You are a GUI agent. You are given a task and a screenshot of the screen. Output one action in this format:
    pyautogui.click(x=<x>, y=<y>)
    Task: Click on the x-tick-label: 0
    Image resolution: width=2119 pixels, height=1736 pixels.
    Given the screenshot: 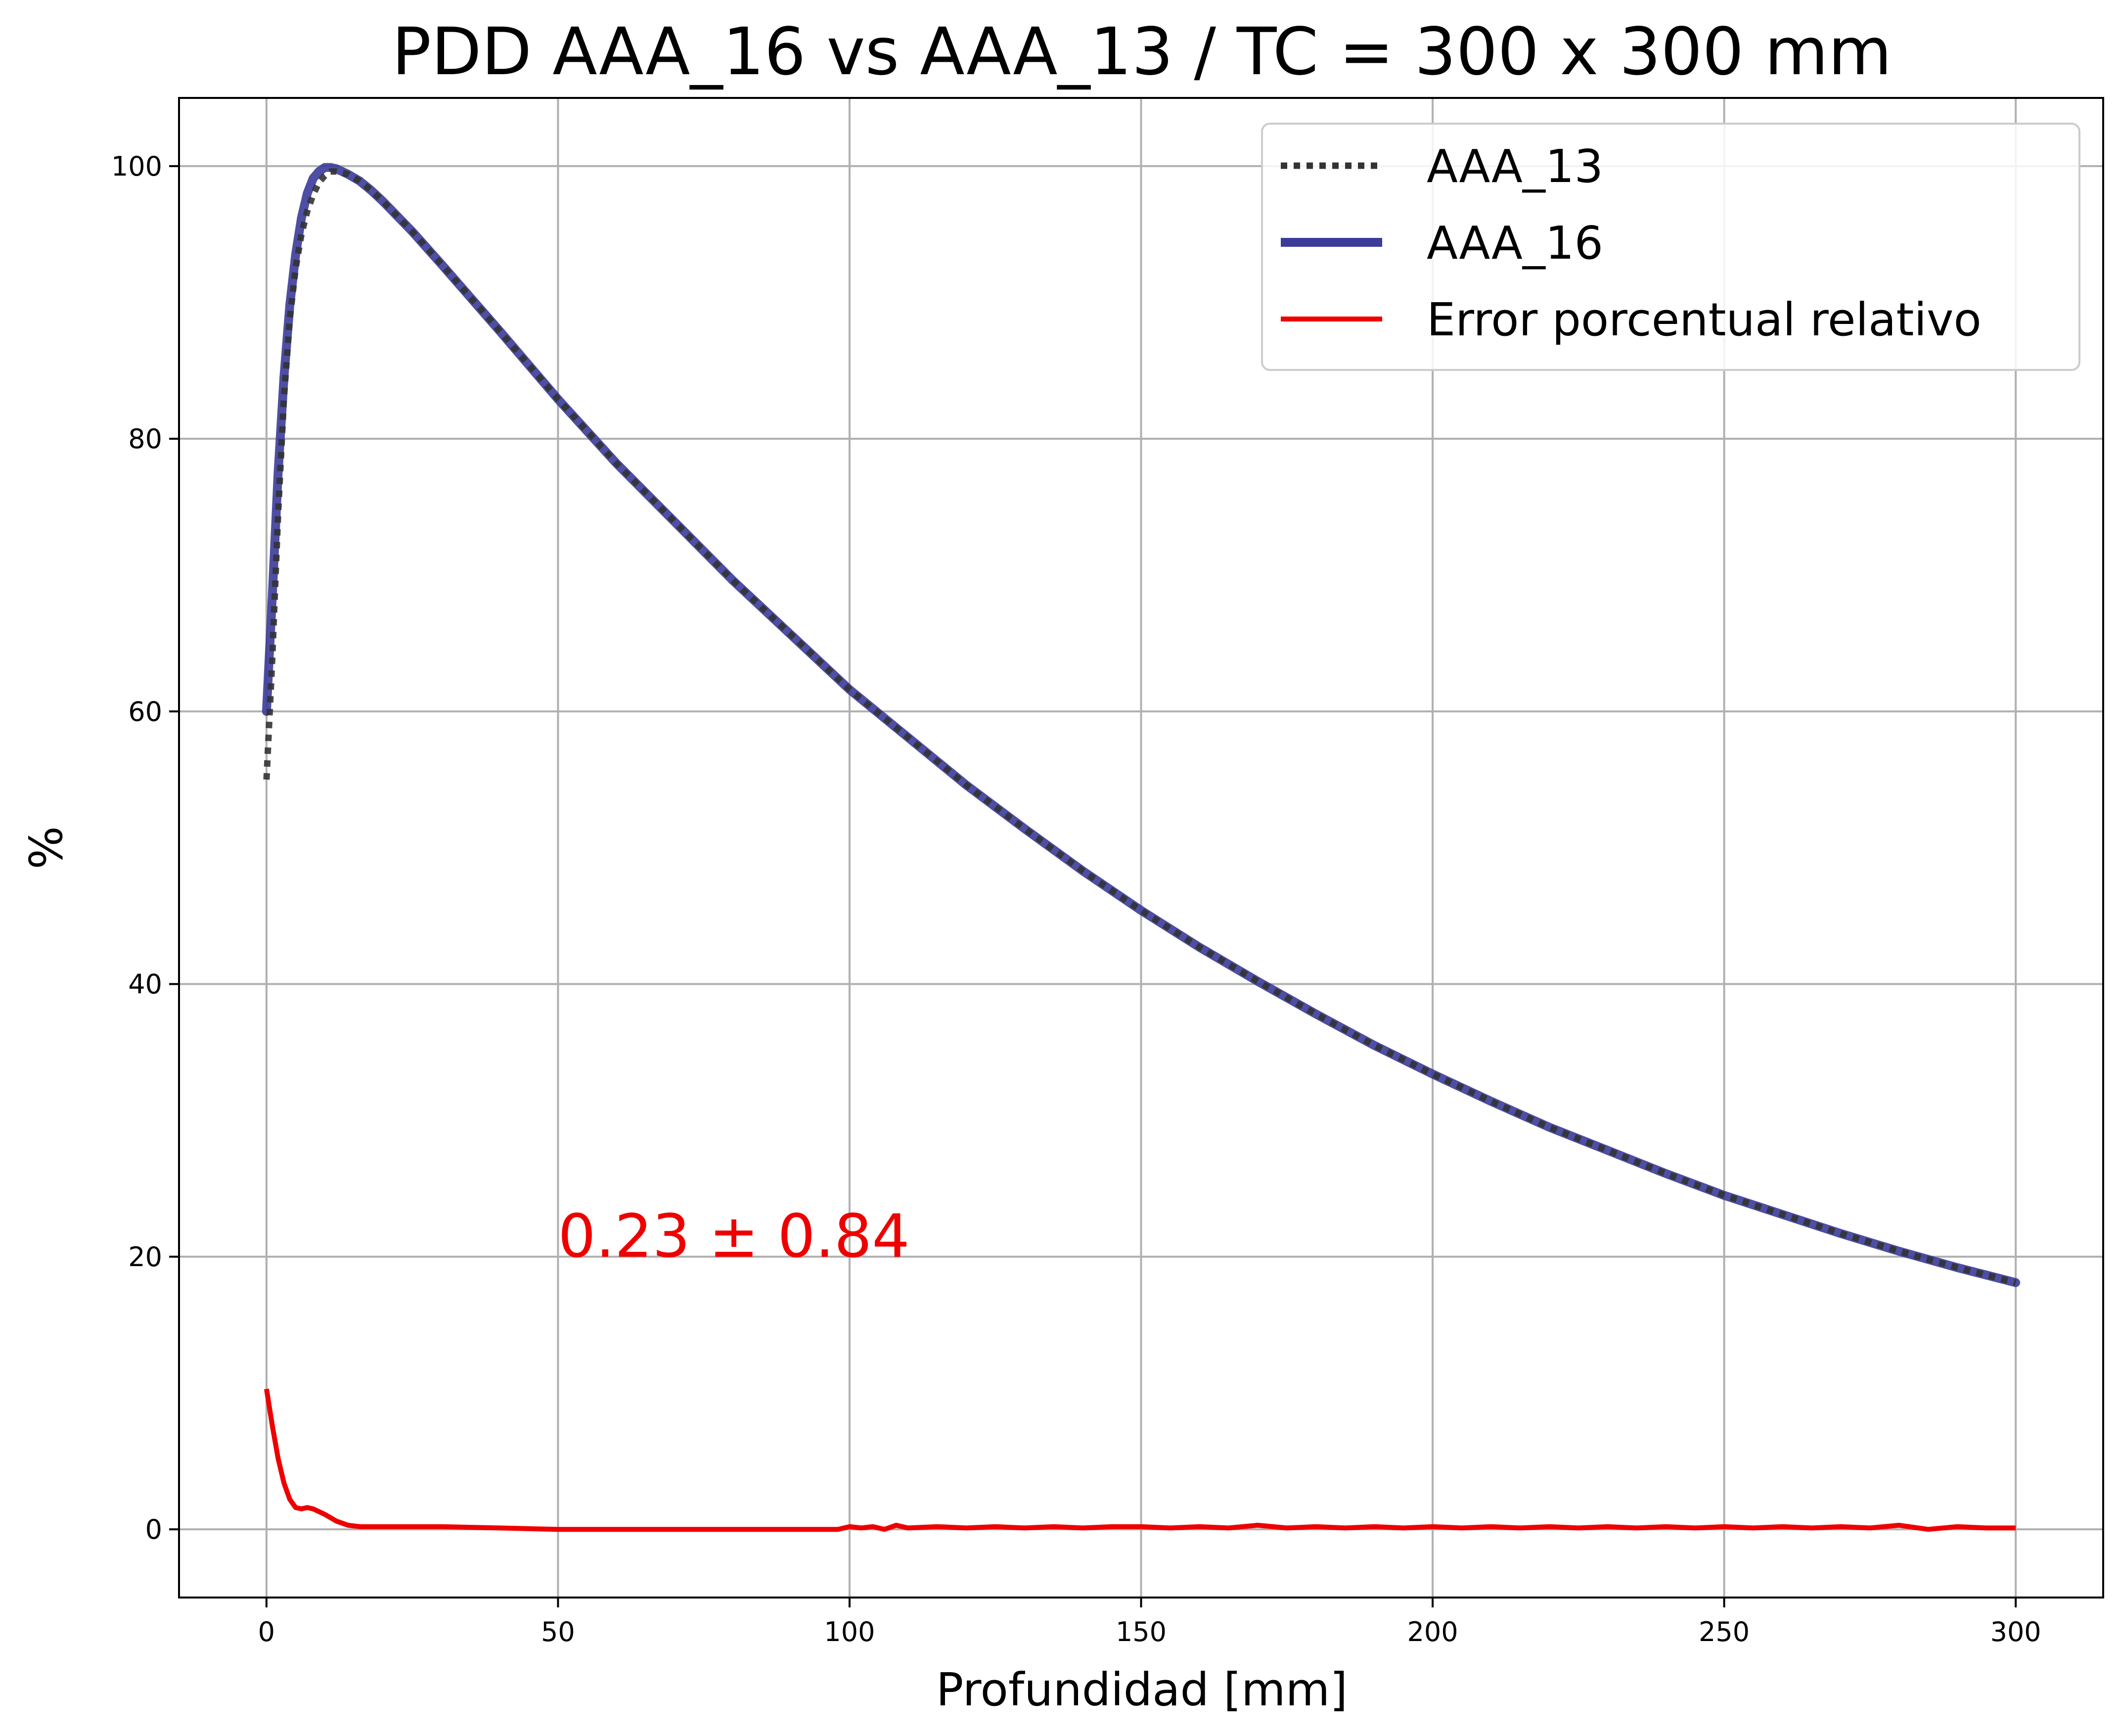 What is the action you would take?
    pyautogui.click(x=266, y=1631)
    